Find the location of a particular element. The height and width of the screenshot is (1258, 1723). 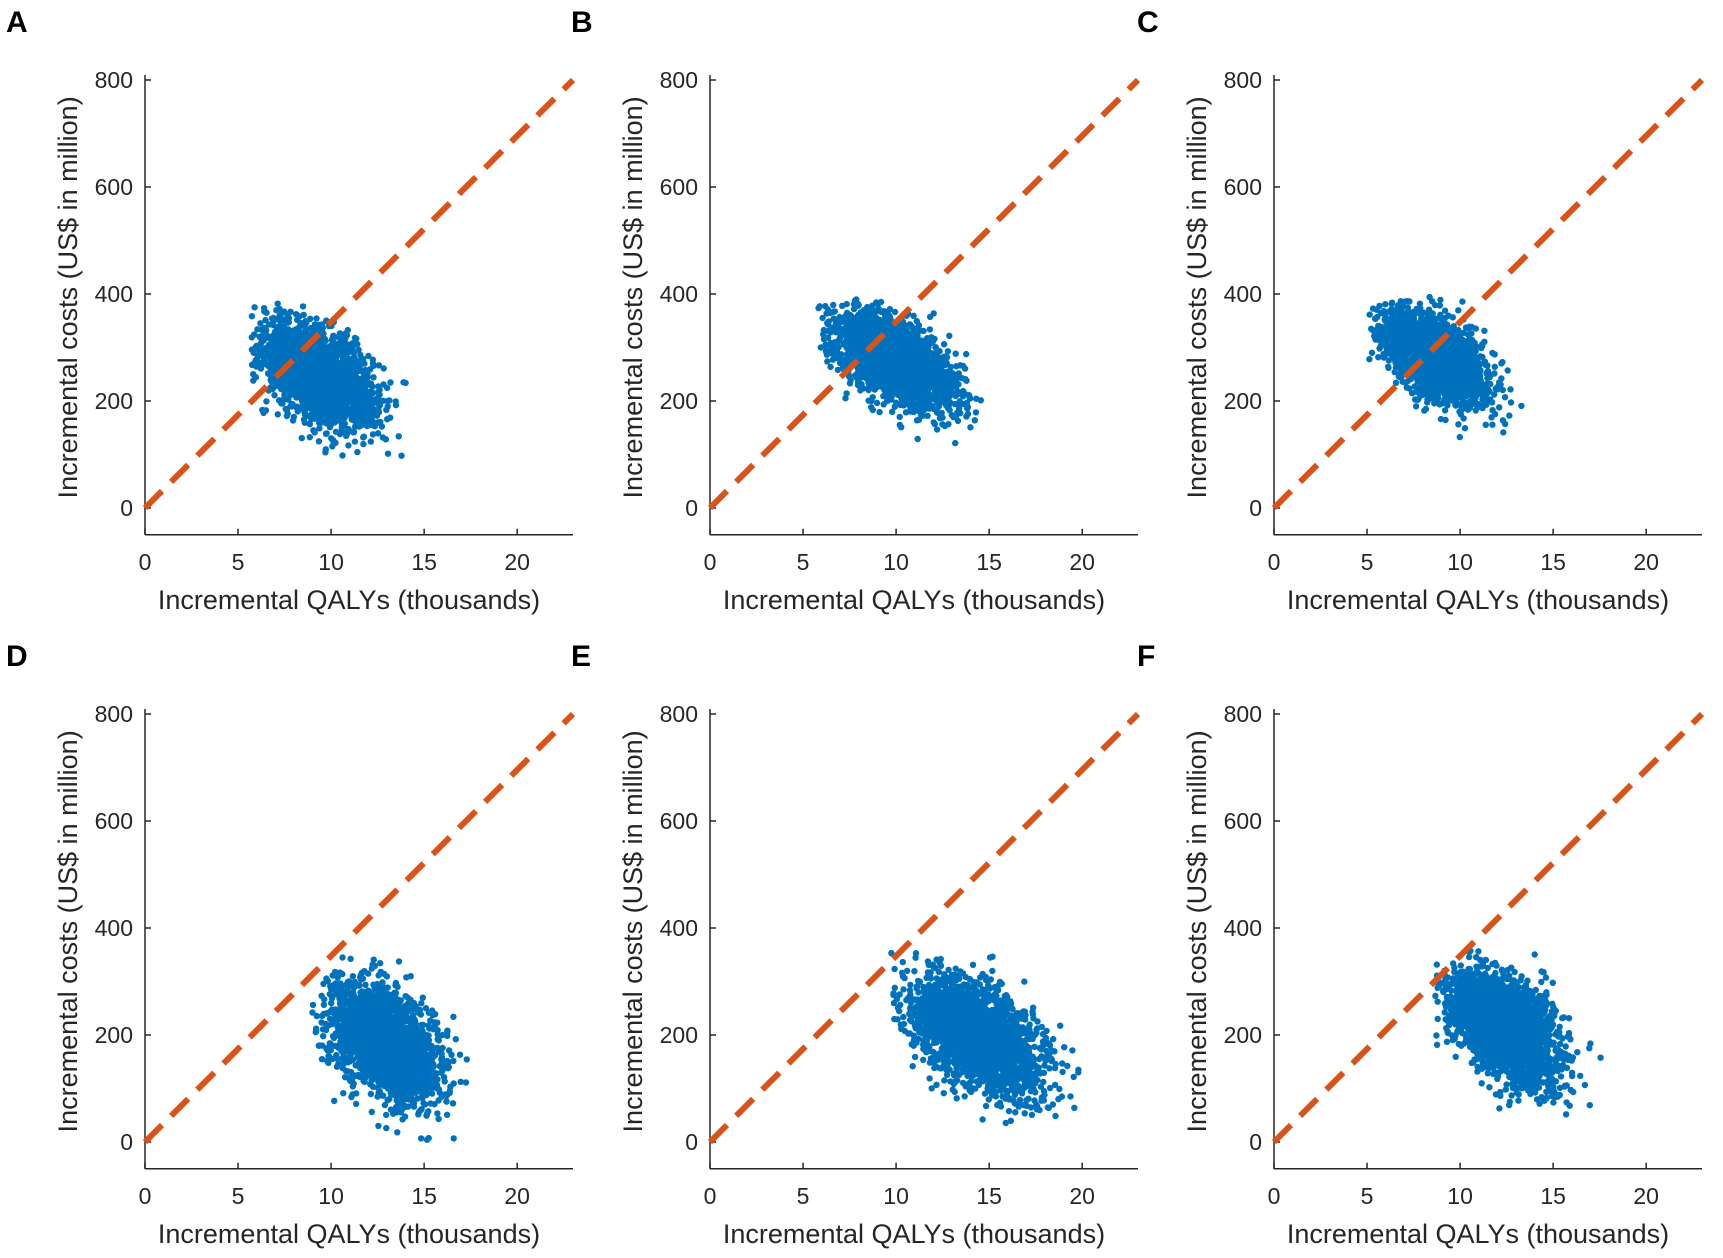

panel-letter: C is located at coordinates (1148, 22).